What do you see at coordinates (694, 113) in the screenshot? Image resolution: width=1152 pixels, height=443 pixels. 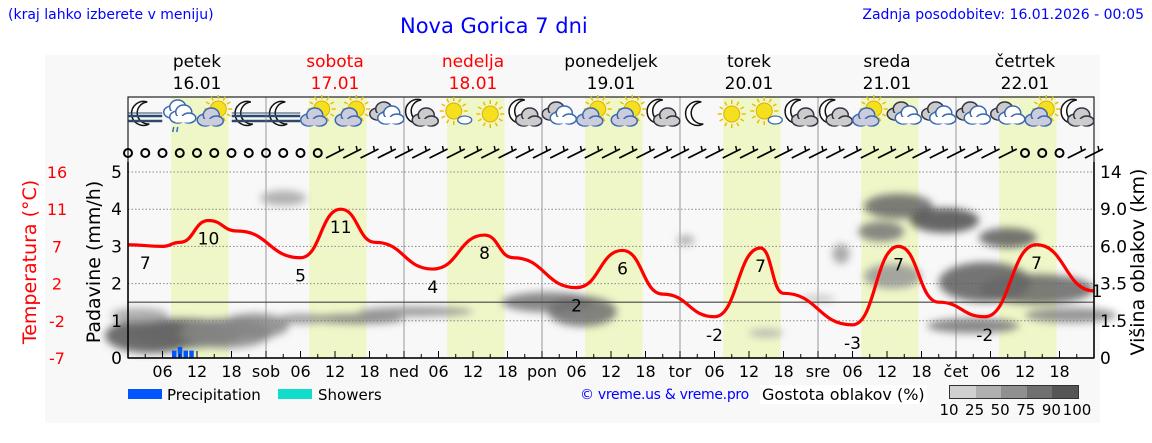 I see `moon-icon` at bounding box center [694, 113].